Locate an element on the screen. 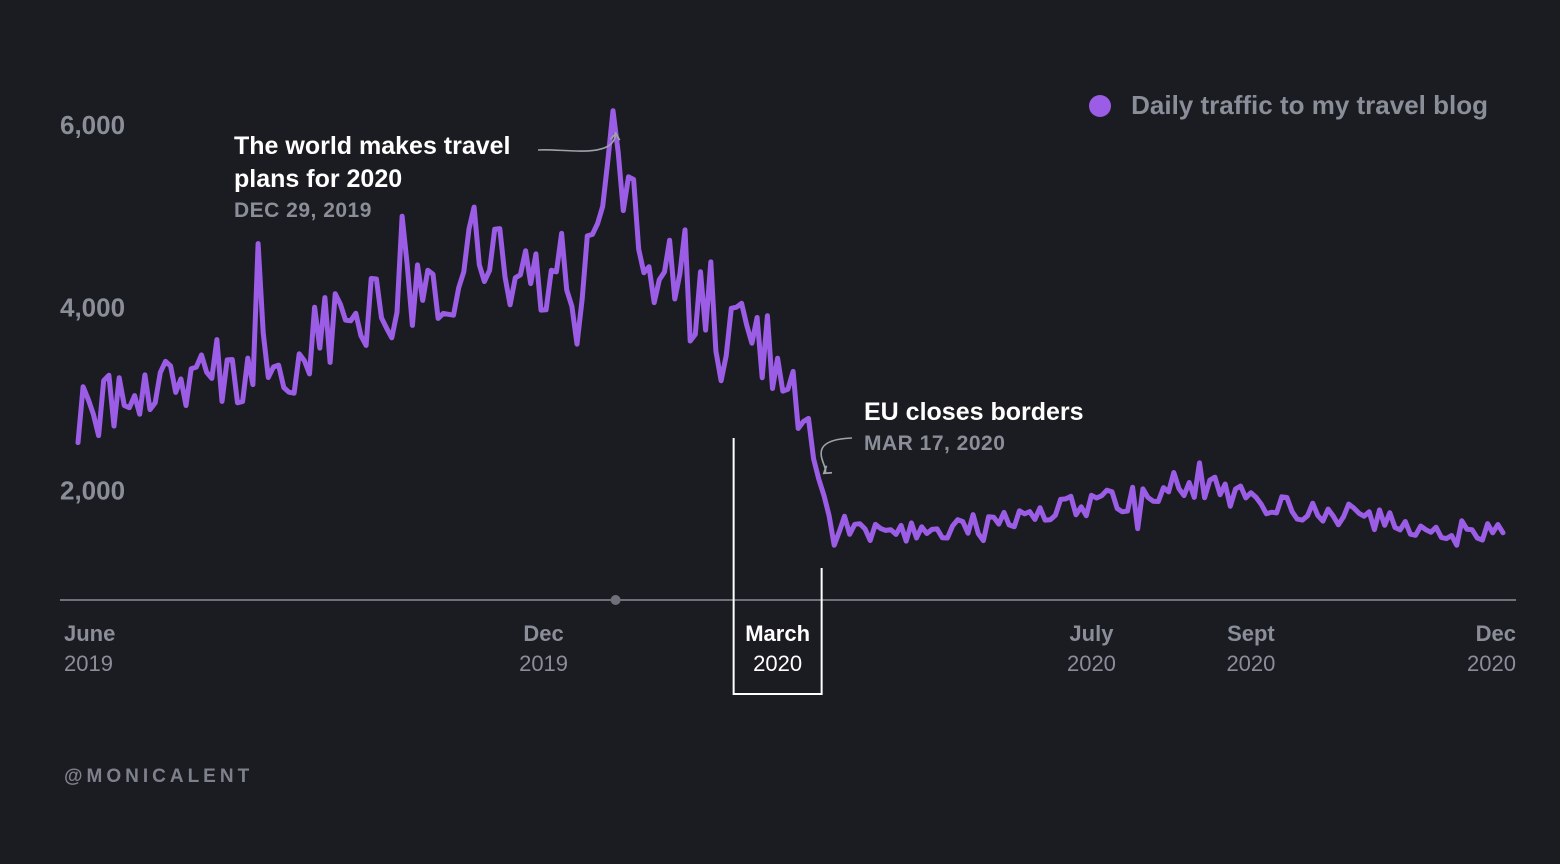 The width and height of the screenshot is (1560, 864). legend-color-swatch is located at coordinates (1100, 105).